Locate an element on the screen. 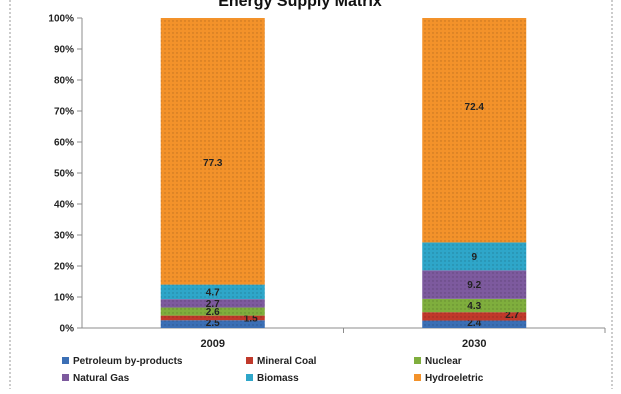 The image size is (621, 394). data-label: 9 is located at coordinates (474, 257).